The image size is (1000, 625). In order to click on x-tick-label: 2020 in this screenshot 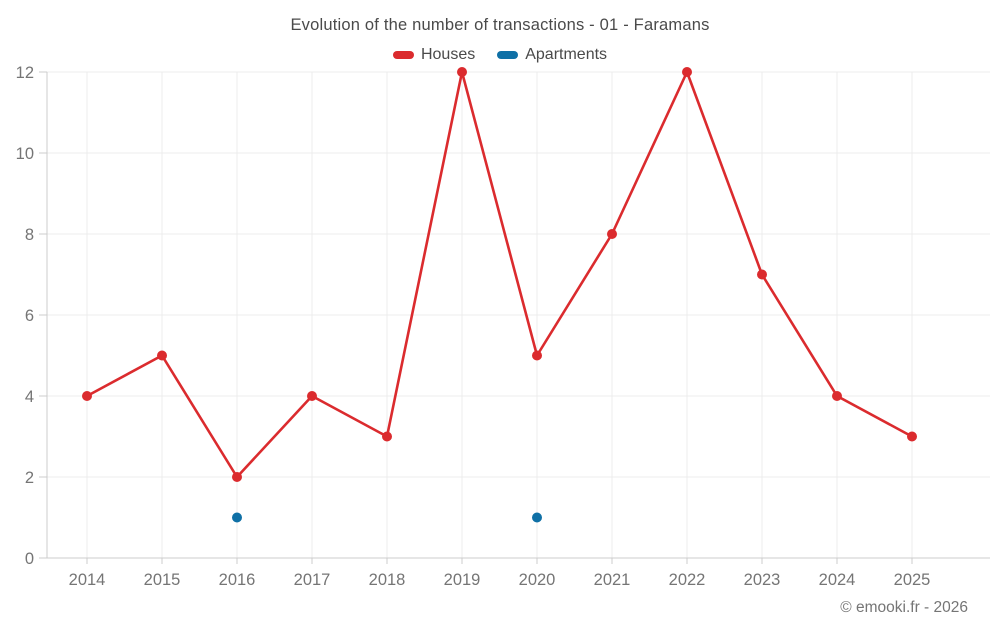, I will do `click(537, 580)`.